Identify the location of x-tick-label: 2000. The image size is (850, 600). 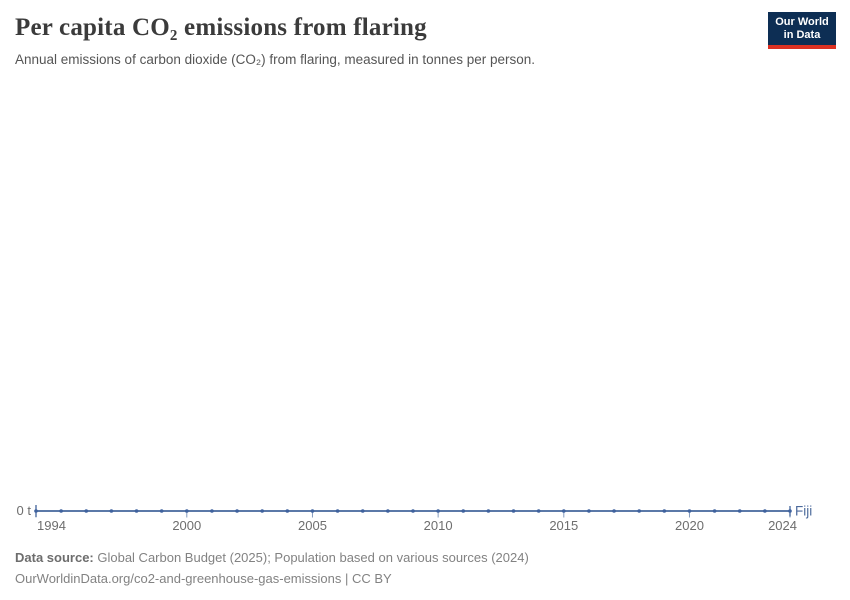
(186, 525).